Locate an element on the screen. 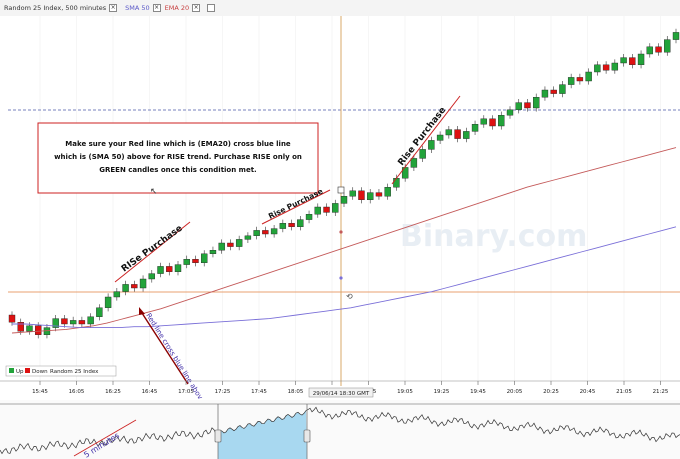 The image size is (680, 459). navigator-right-handle is located at coordinates (307, 436).